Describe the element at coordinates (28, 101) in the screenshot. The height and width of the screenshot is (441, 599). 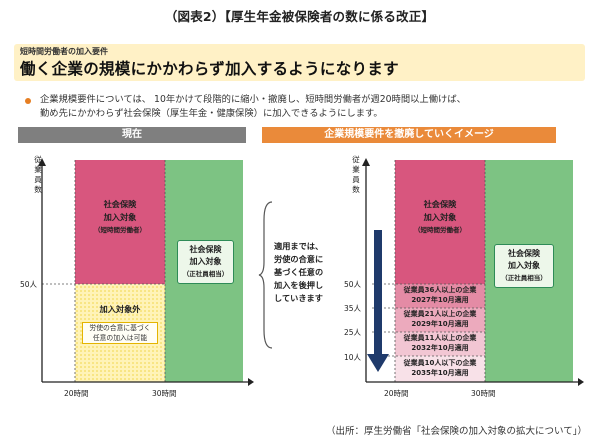
I see `bullet-dot-icon` at that location.